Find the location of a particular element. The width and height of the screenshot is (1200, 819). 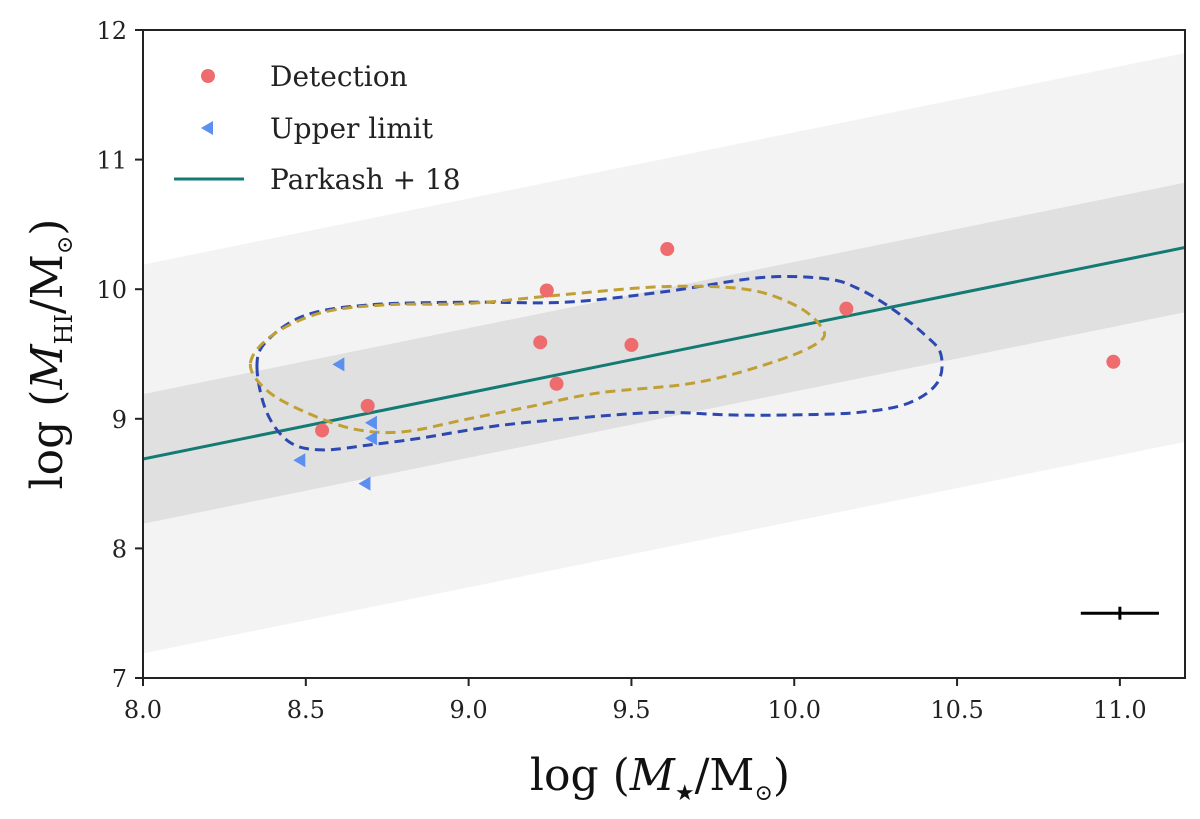

legend-detection-marker is located at coordinates (208, 76).